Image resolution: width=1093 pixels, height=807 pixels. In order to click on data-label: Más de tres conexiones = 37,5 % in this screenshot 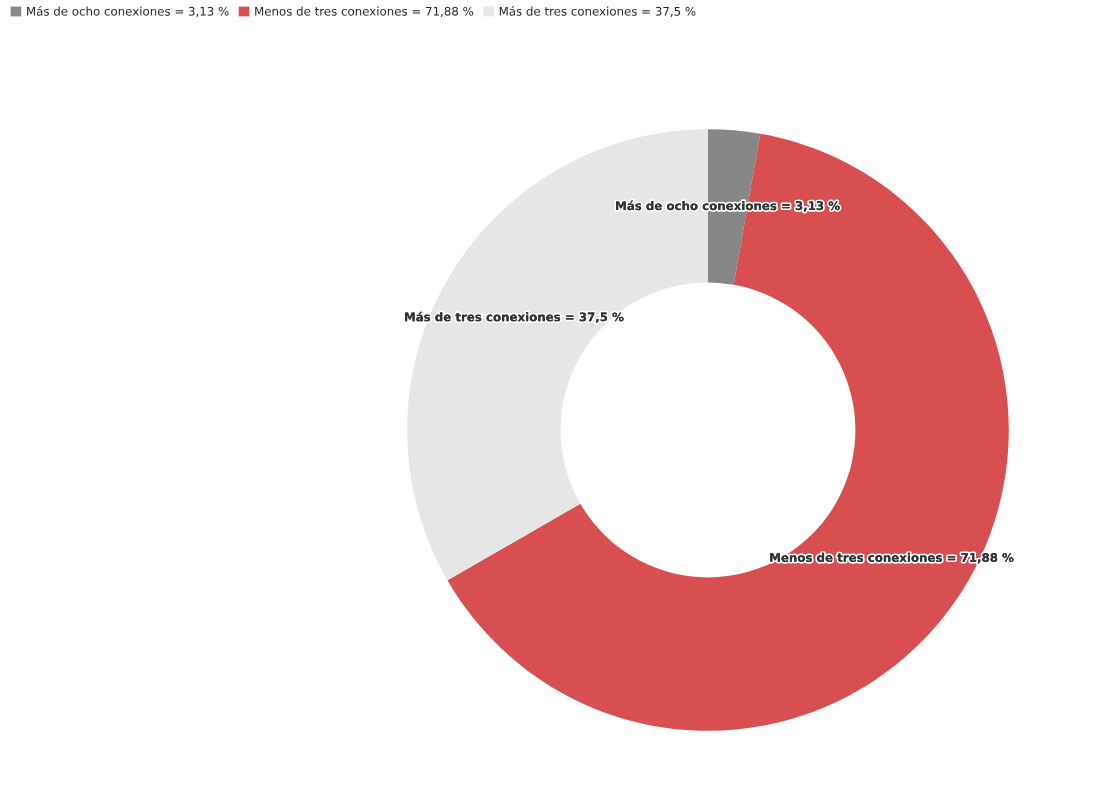, I will do `click(514, 317)`.